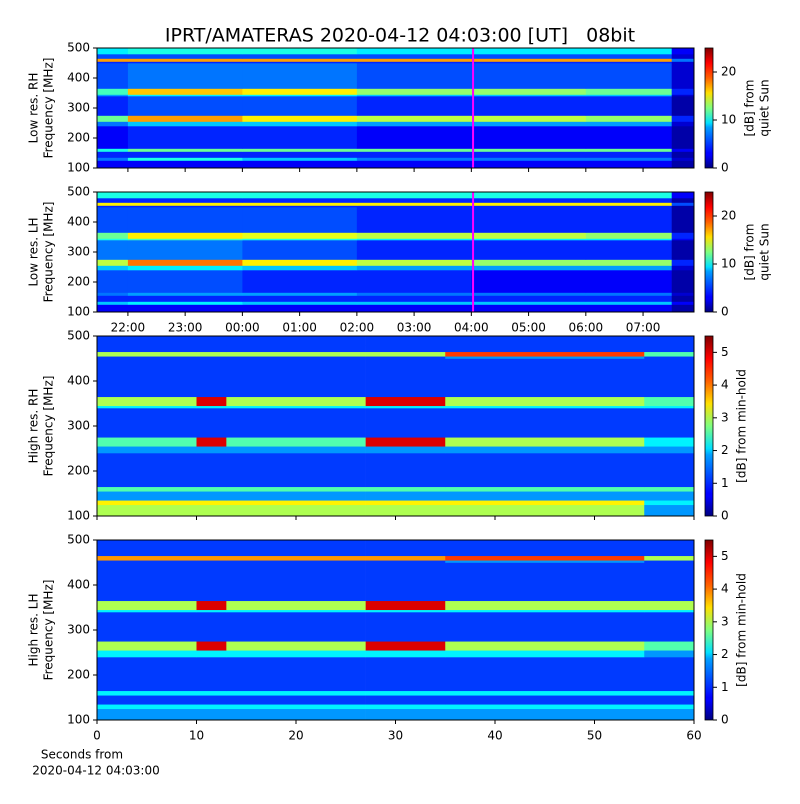 Image resolution: width=800 pixels, height=804 pixels. What do you see at coordinates (78, 168) in the screenshot?
I see `y-tick-label: 100` at bounding box center [78, 168].